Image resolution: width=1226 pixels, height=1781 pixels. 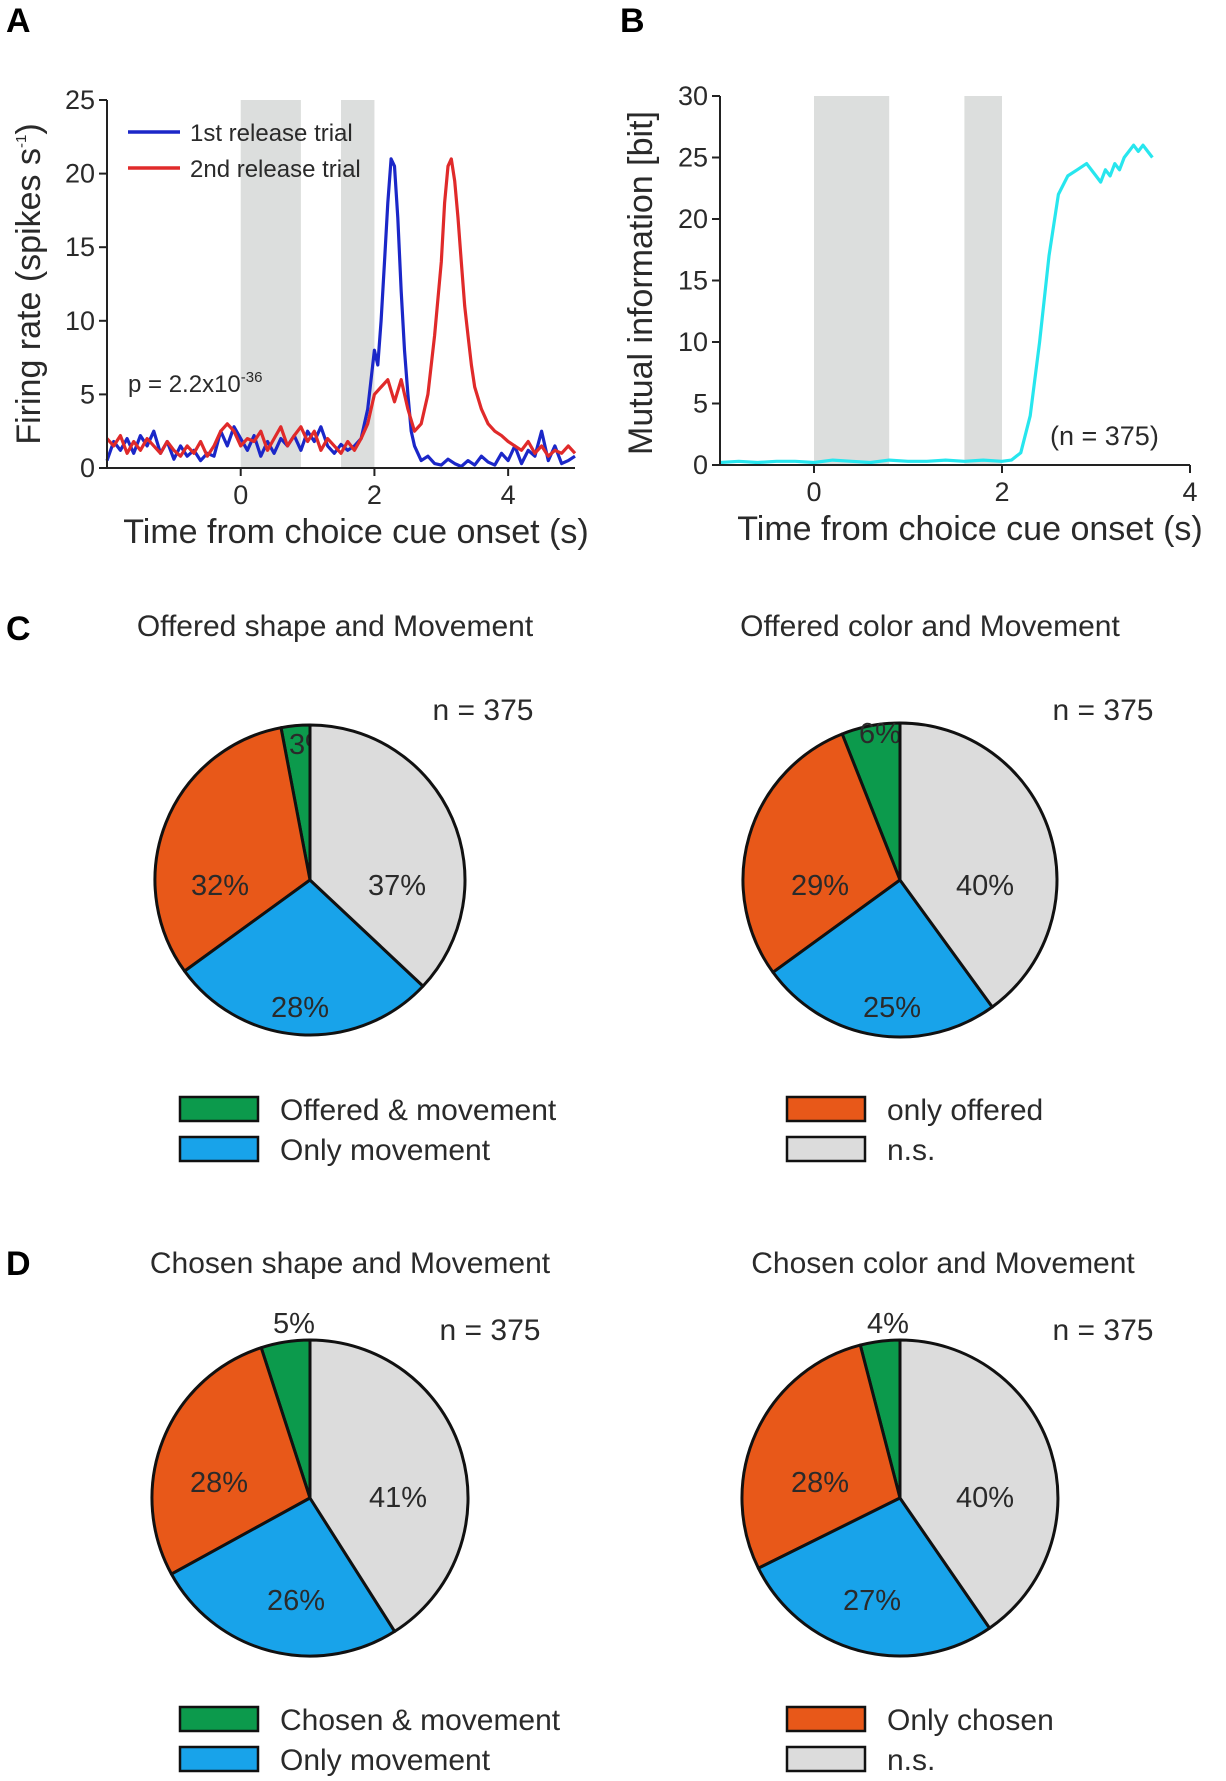 I want to click on panel-letter-b: B, so click(x=632, y=21).